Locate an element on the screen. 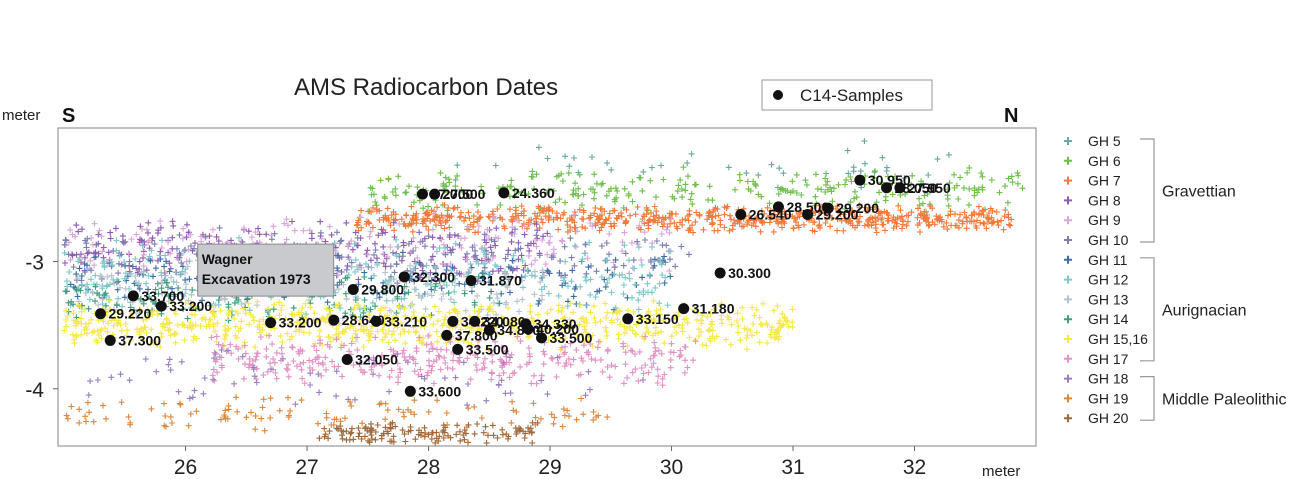  x-tick-label: 31 is located at coordinates (792, 467).